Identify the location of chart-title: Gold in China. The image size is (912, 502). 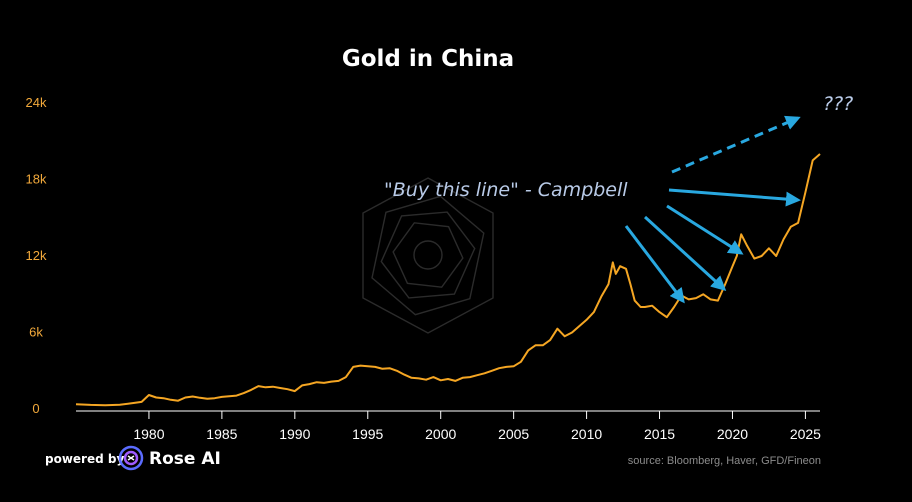
(428, 59).